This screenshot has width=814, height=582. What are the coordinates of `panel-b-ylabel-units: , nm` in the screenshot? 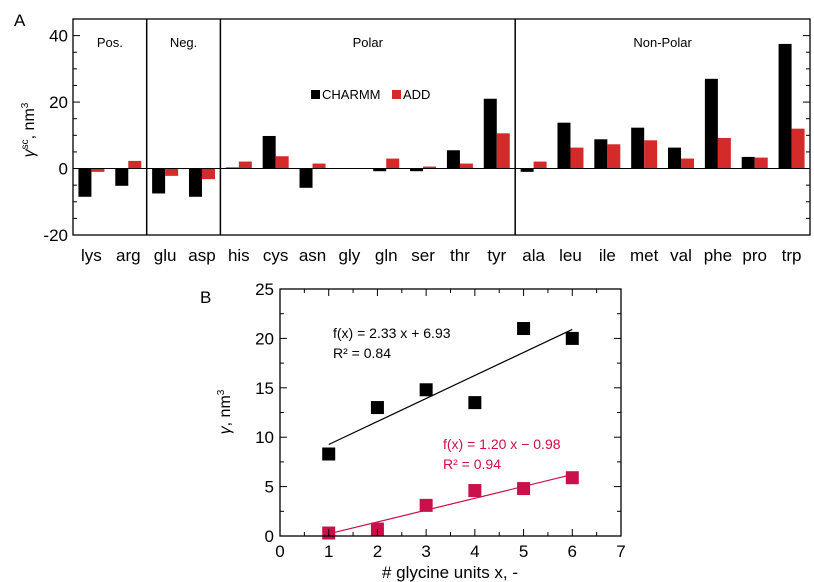 It's located at (225, 410).